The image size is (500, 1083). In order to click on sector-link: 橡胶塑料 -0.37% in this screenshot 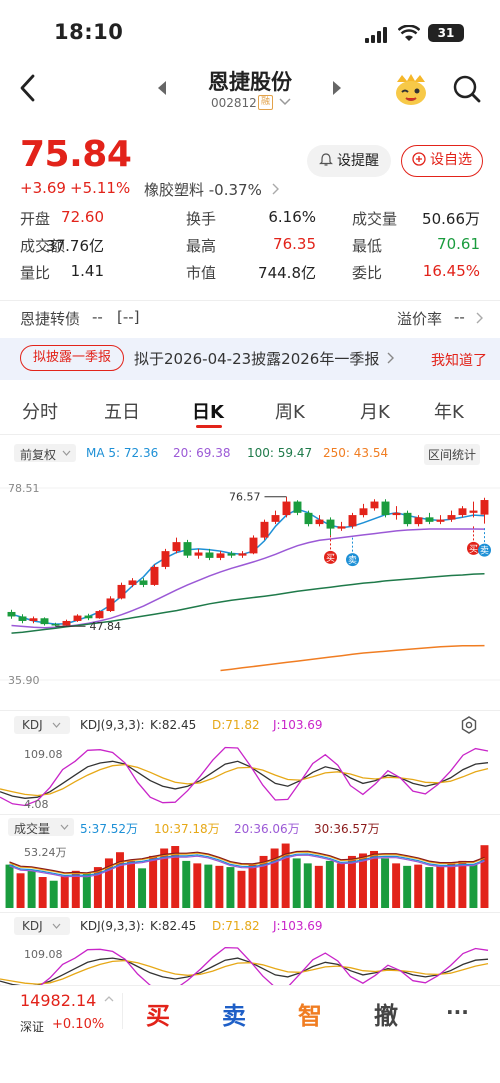, I will do `click(203, 190)`.